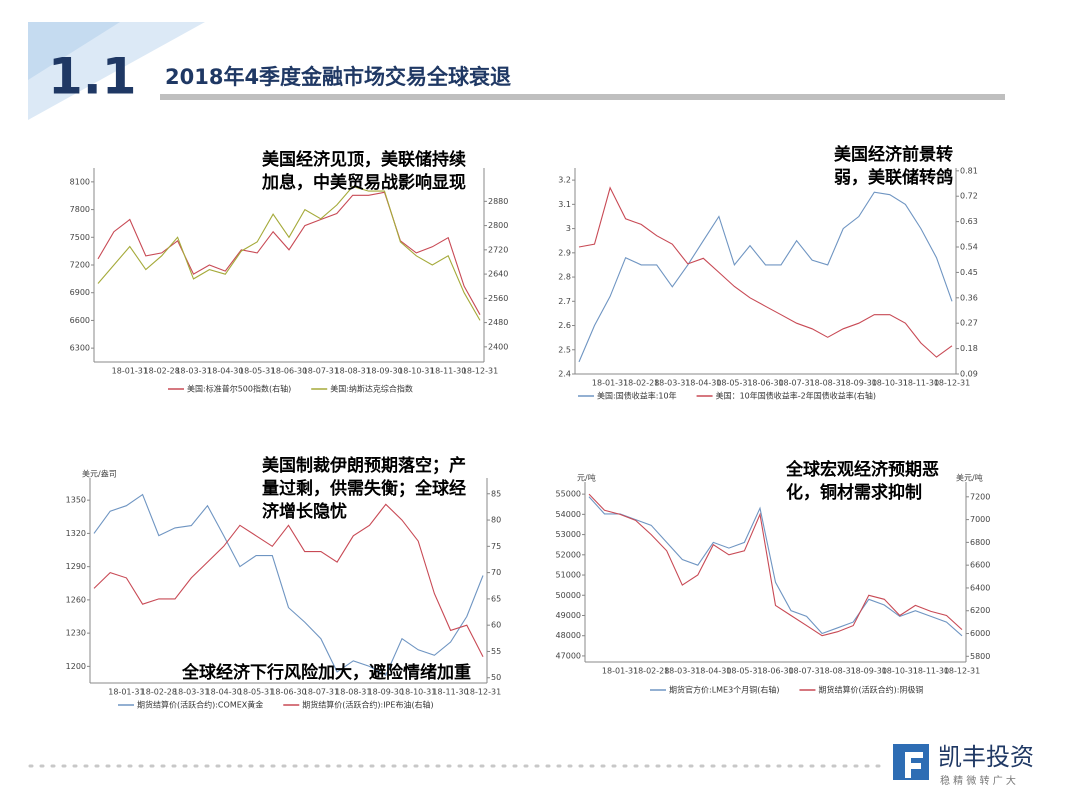 This screenshot has width=1080, height=810. What do you see at coordinates (969, 247) in the screenshot?
I see `y2-tick-label: 0.54` at bounding box center [969, 247].